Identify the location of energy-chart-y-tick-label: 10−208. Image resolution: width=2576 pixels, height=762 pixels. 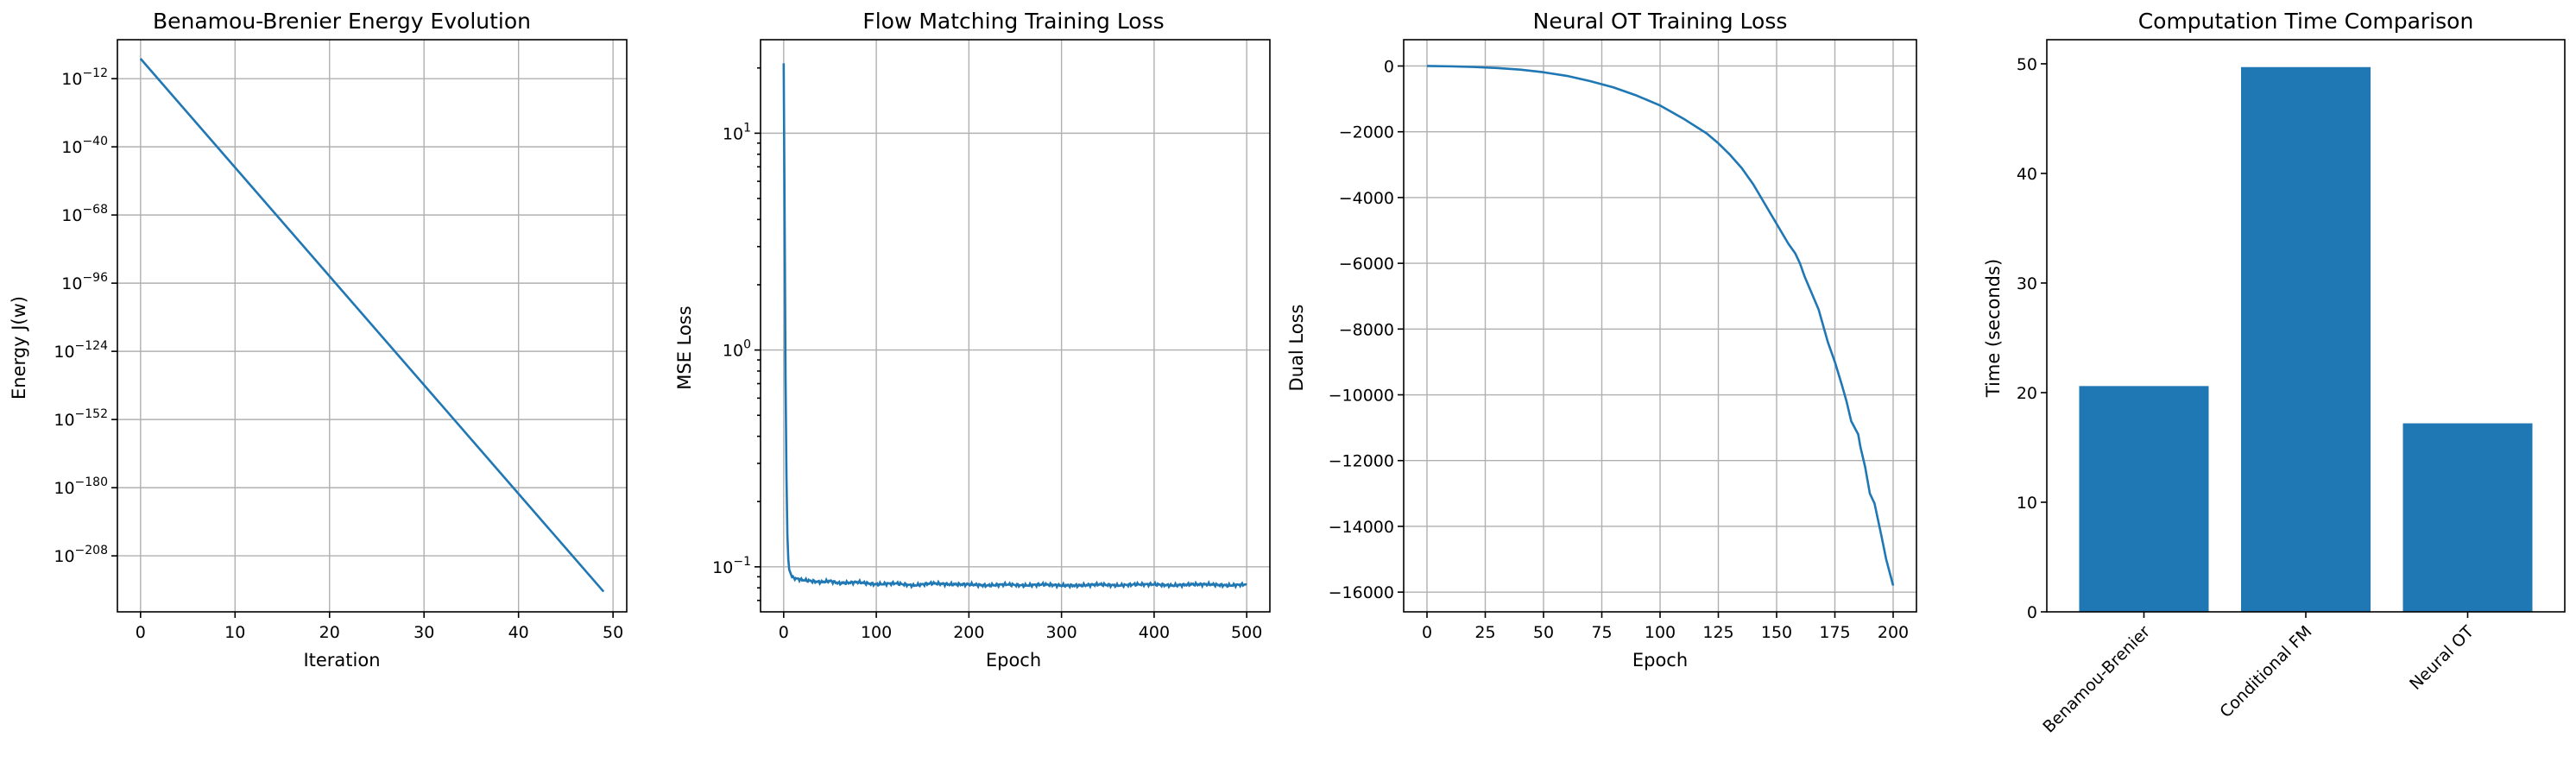
(81, 555).